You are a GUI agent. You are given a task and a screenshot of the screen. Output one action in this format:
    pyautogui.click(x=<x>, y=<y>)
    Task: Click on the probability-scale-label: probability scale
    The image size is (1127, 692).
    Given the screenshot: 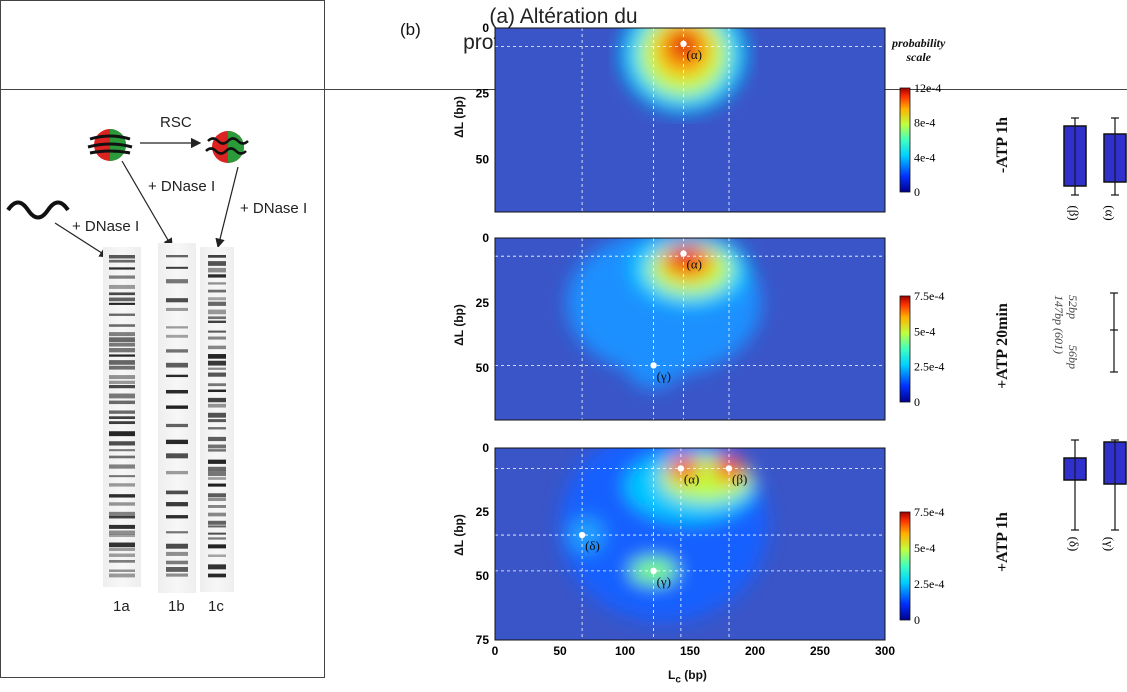 What is the action you would take?
    pyautogui.click(x=919, y=50)
    